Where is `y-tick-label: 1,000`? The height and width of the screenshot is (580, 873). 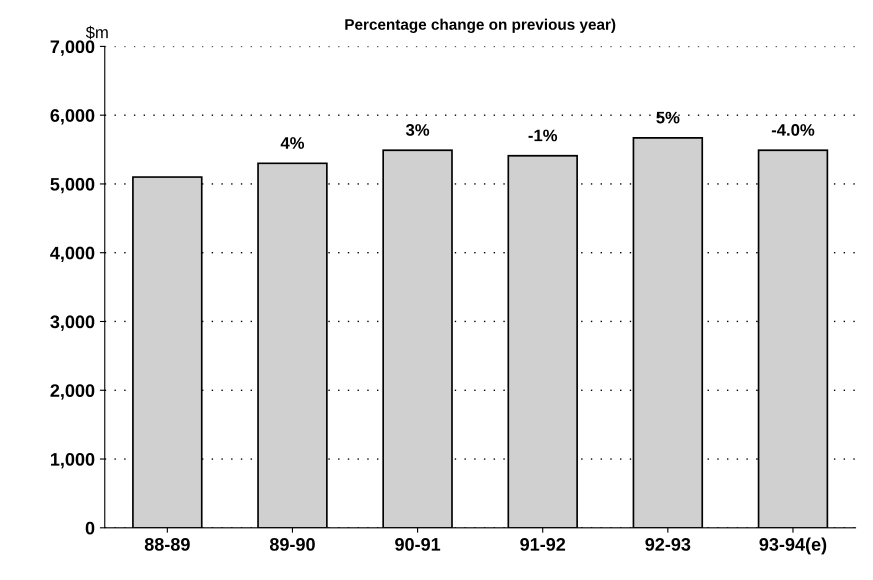
y-tick-label: 1,000 is located at coordinates (72, 460).